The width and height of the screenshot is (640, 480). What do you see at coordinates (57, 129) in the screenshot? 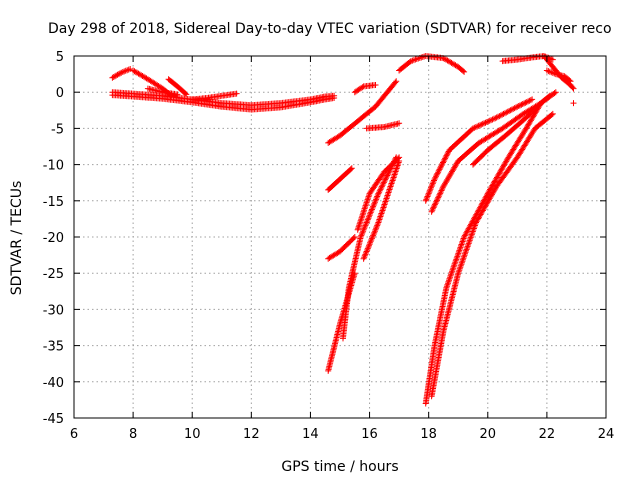
I see `y-tick-label: -5` at bounding box center [57, 129].